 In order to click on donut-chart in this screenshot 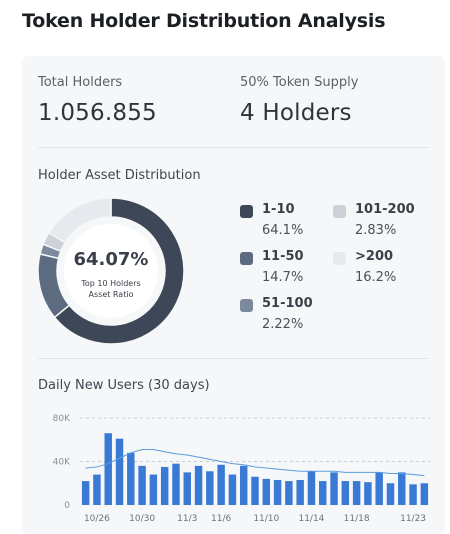, I will do `click(111, 271)`.